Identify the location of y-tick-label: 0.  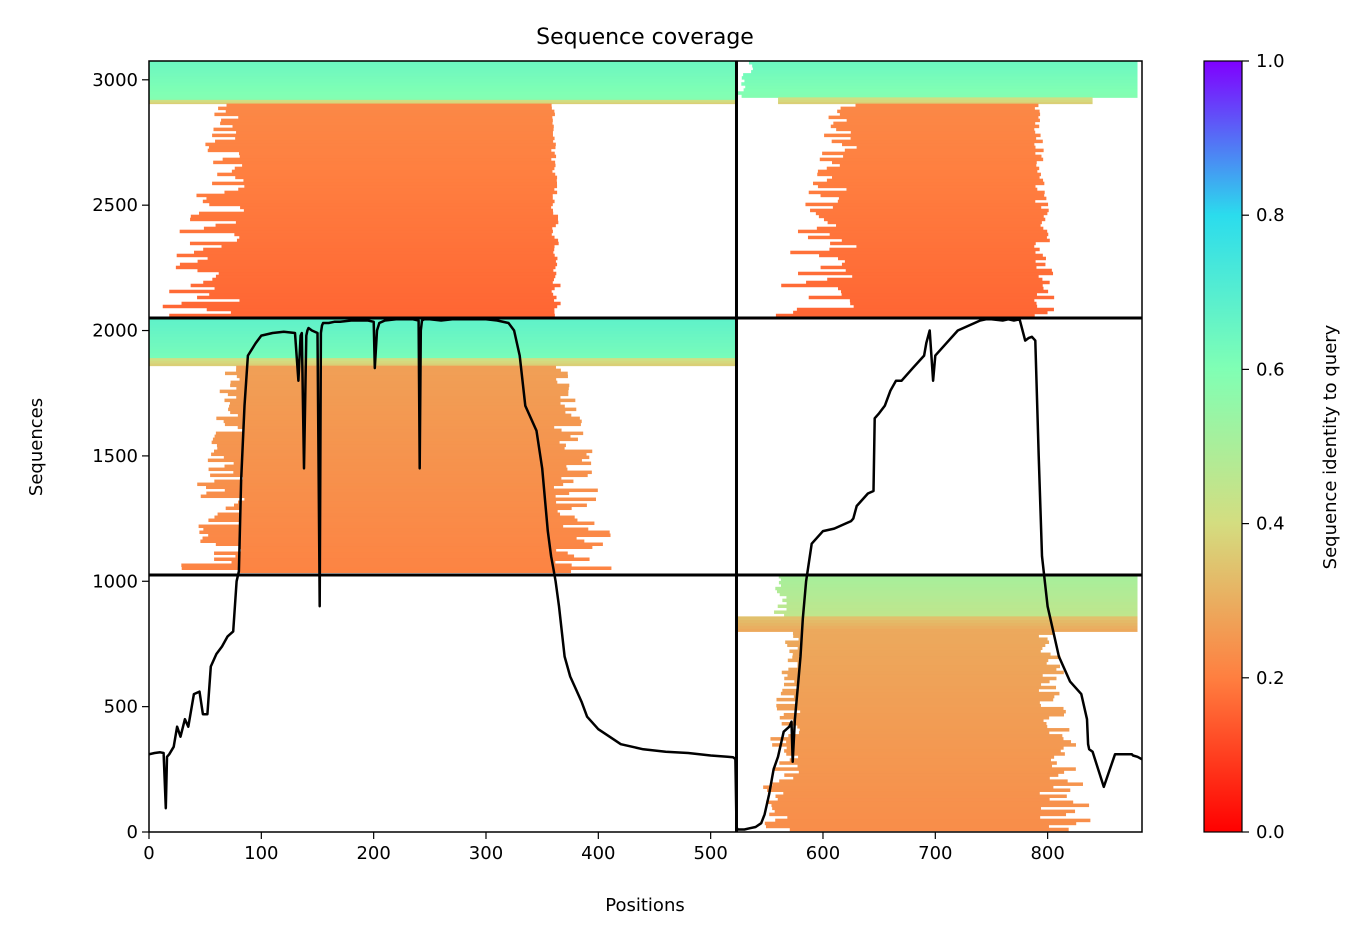
(132, 832).